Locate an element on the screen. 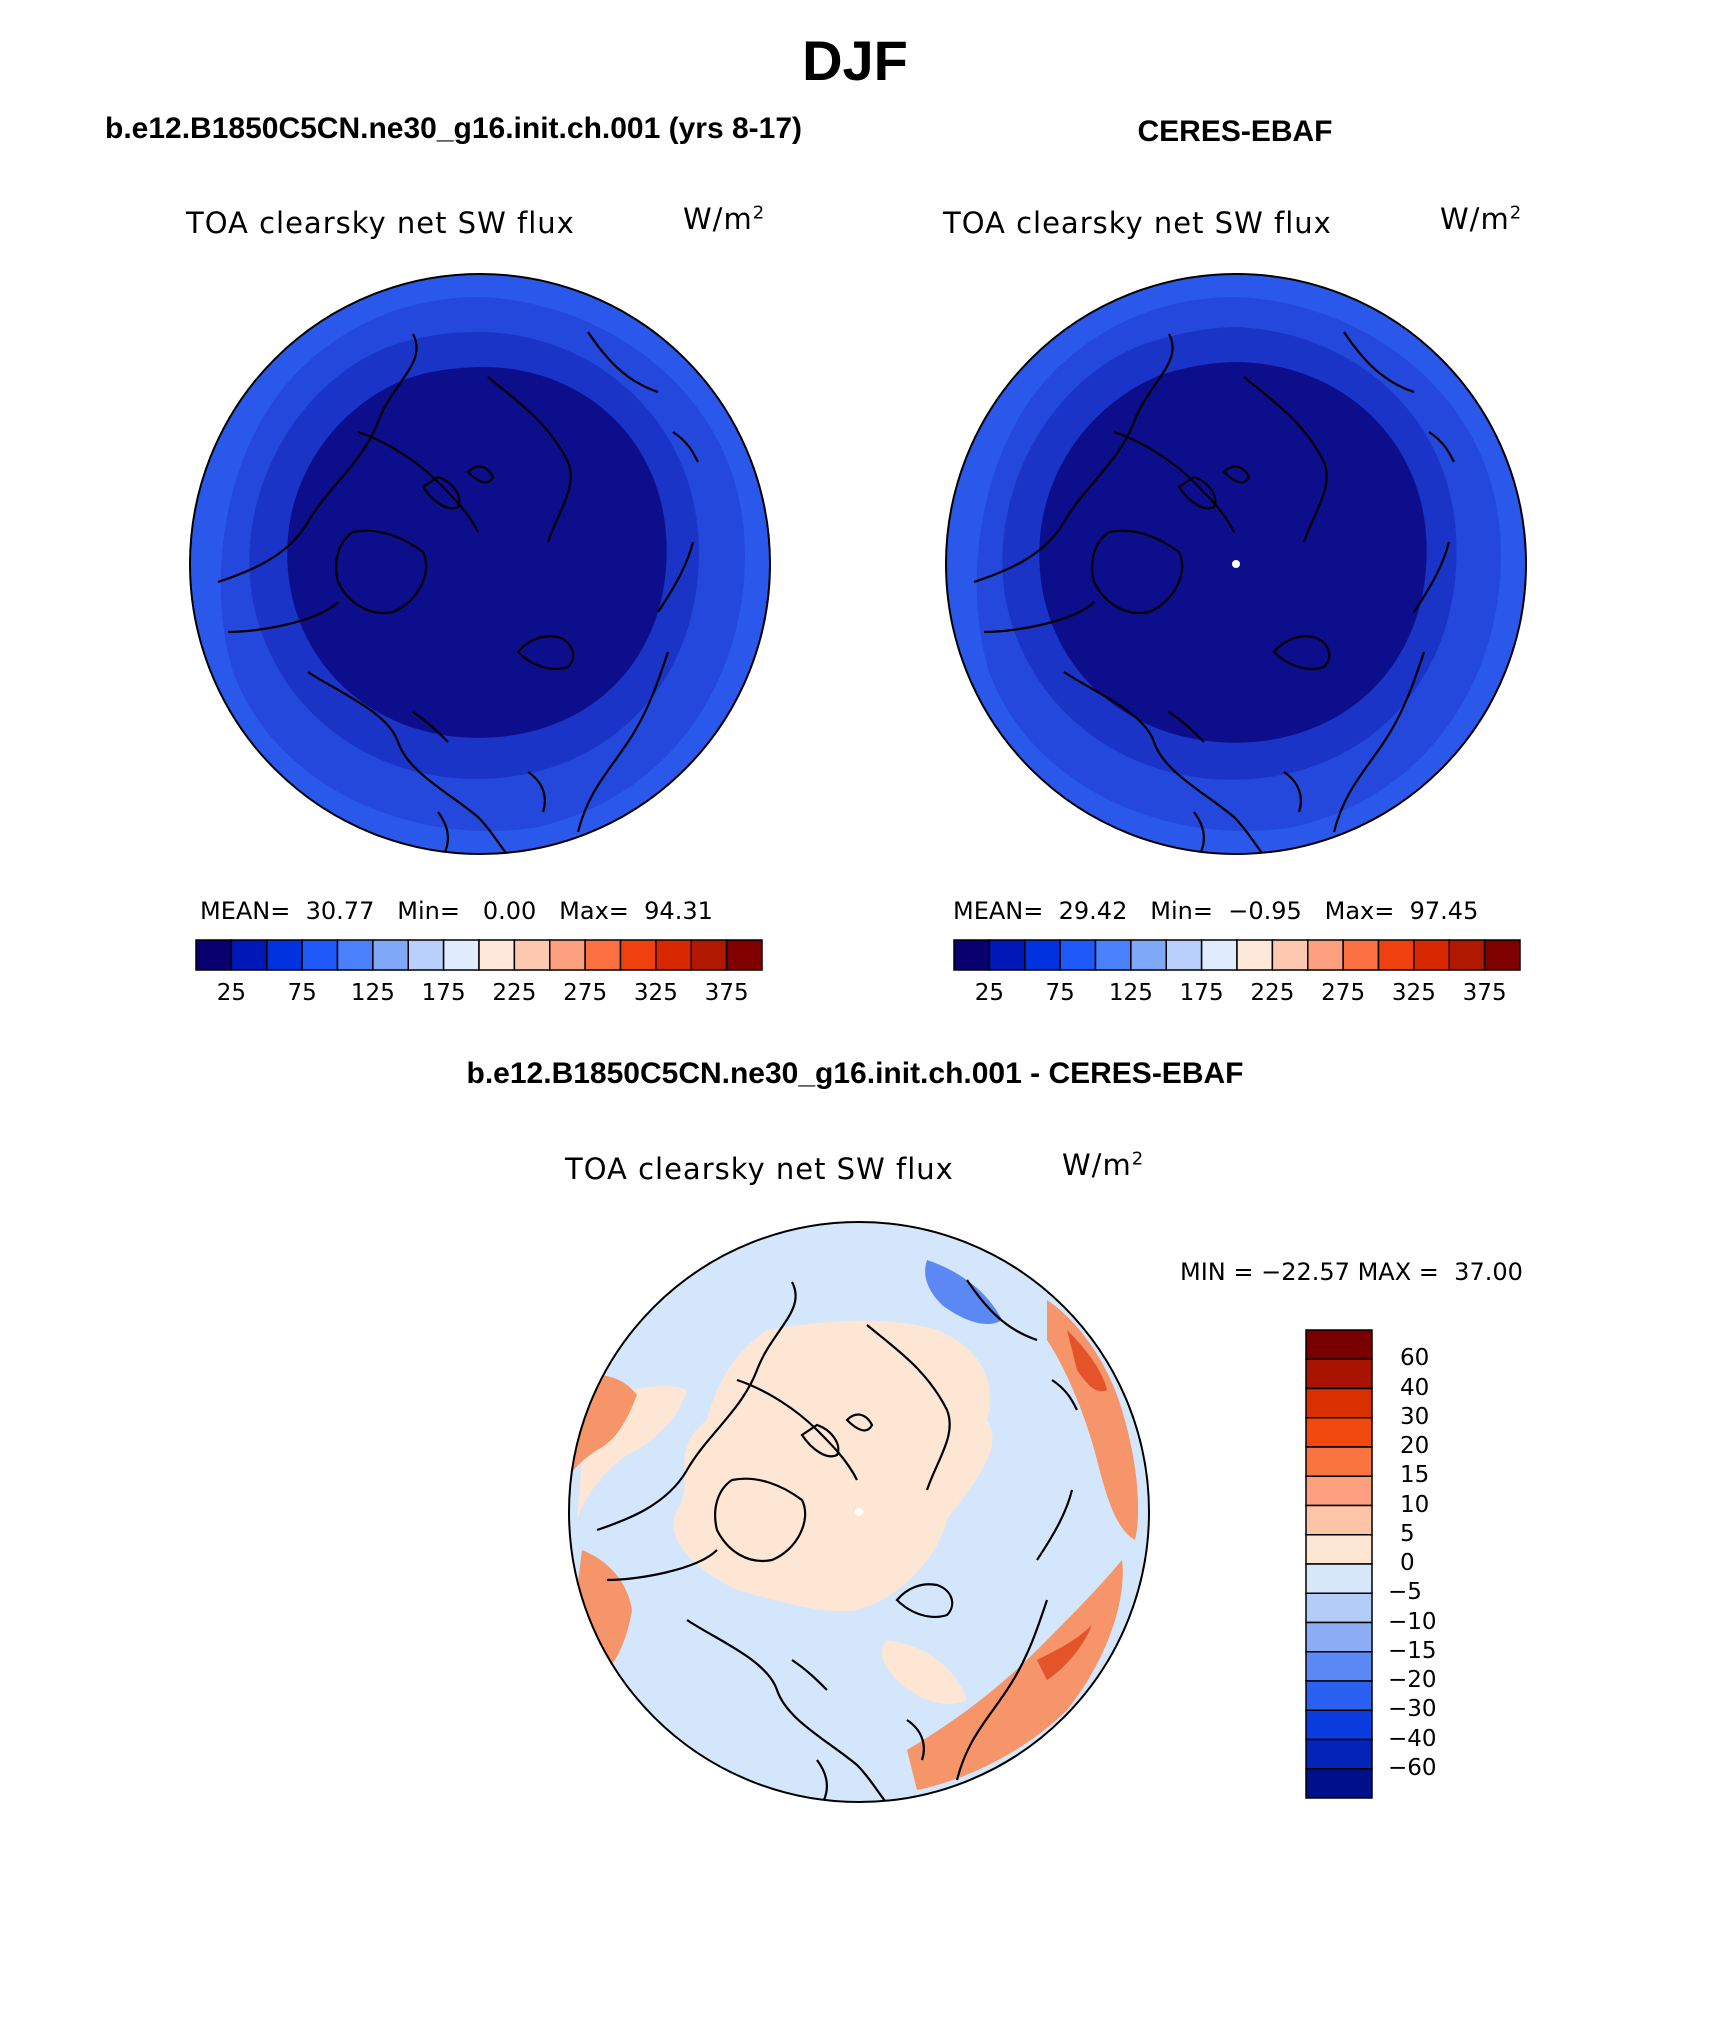  model-colorbar is located at coordinates (479, 955).